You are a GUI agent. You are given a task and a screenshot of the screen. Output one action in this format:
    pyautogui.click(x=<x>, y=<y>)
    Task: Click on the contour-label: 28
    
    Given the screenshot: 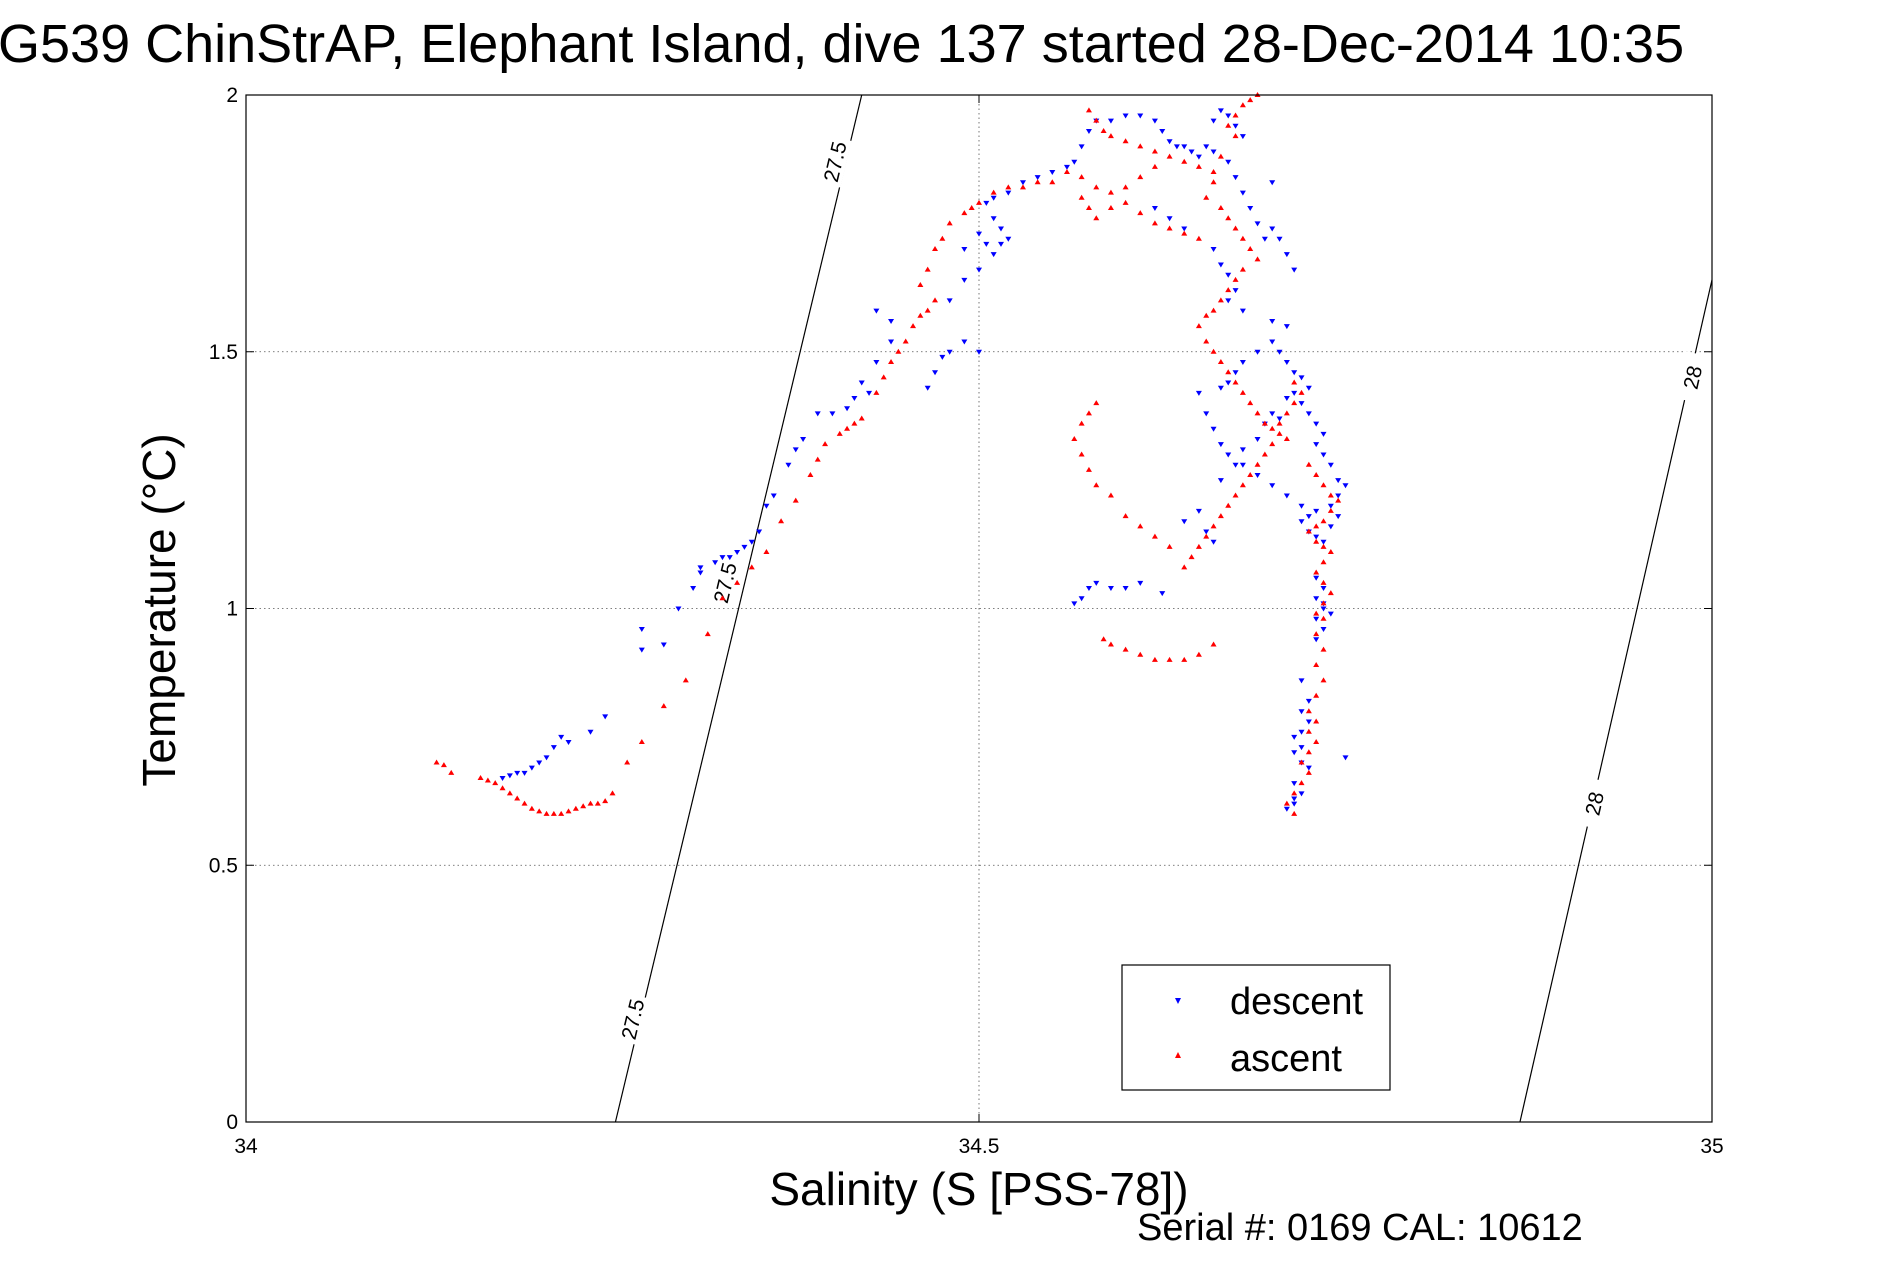 What is the action you would take?
    pyautogui.click(x=1595, y=804)
    